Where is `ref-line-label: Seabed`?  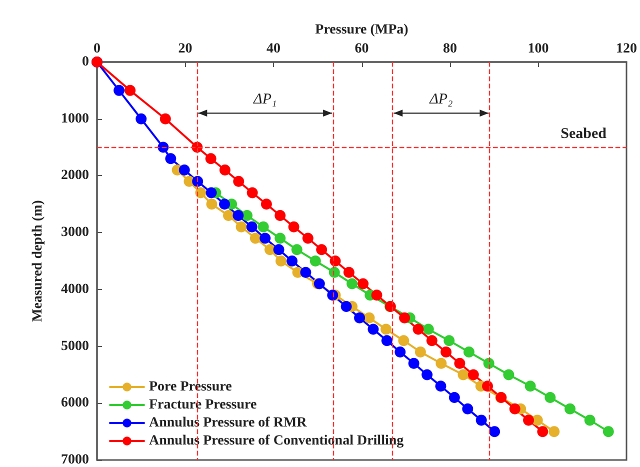
ref-line-label: Seabed is located at coordinates (584, 134).